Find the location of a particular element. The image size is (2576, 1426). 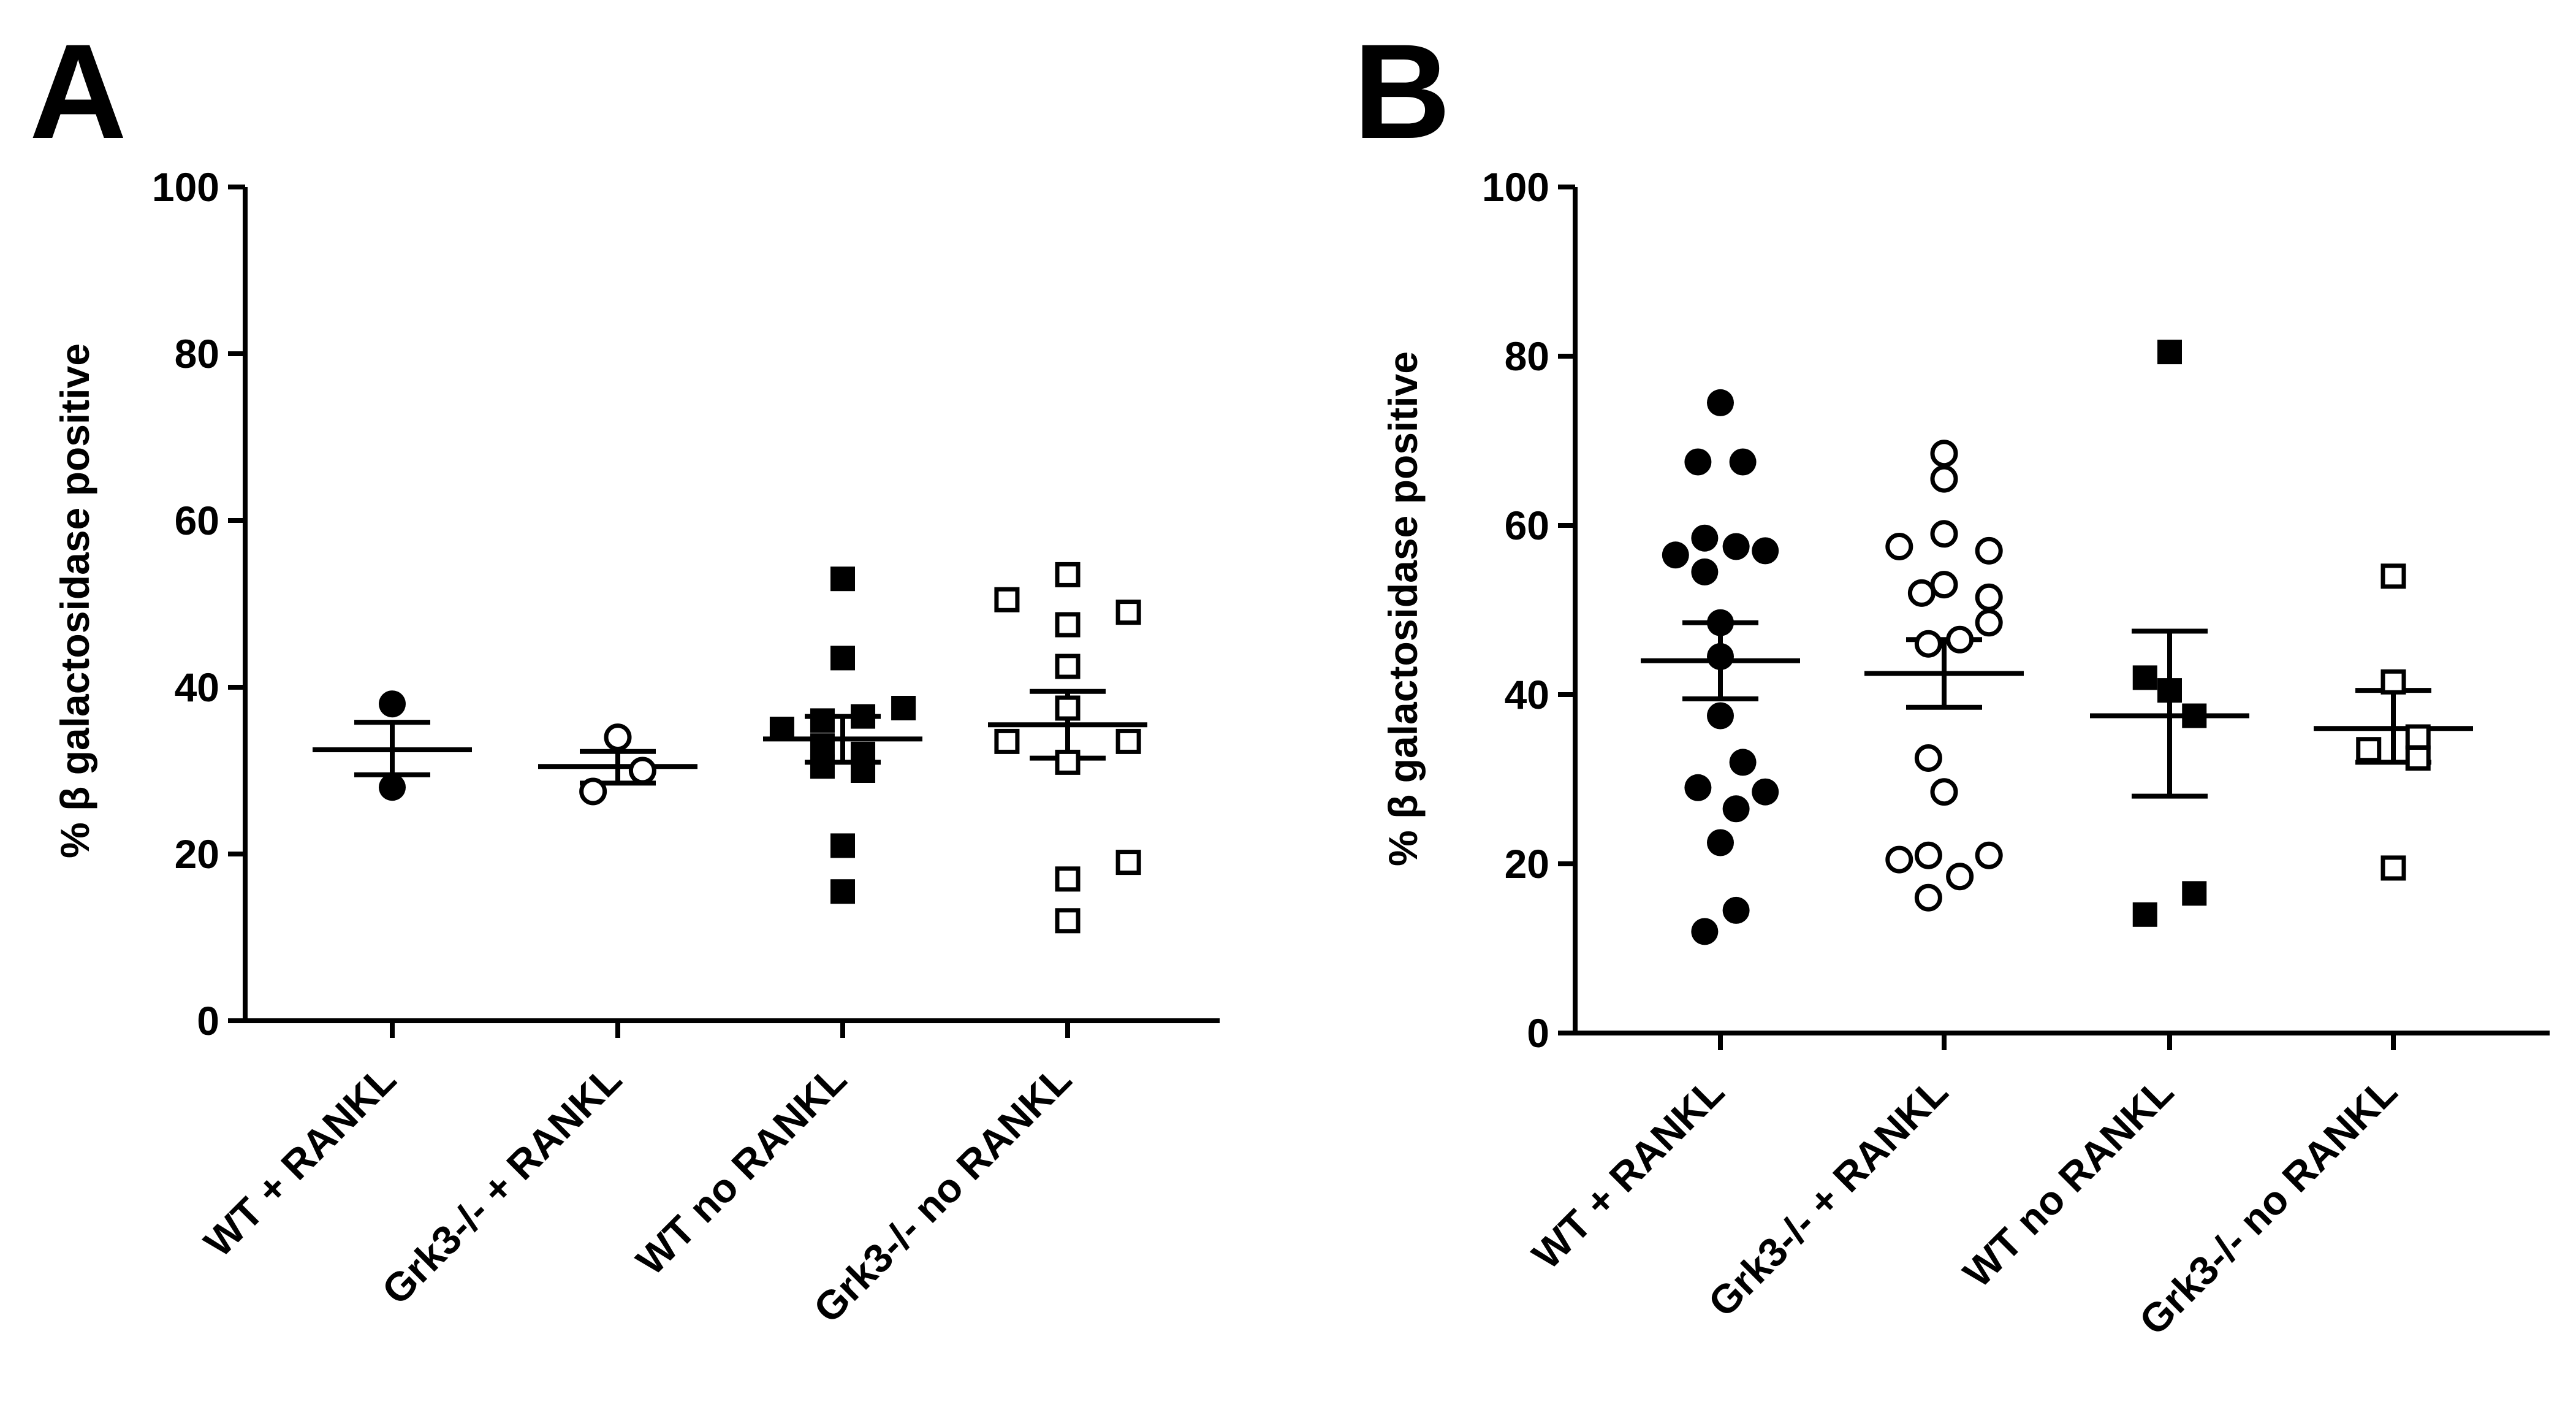

panel-letter-b: B is located at coordinates (1402, 92).